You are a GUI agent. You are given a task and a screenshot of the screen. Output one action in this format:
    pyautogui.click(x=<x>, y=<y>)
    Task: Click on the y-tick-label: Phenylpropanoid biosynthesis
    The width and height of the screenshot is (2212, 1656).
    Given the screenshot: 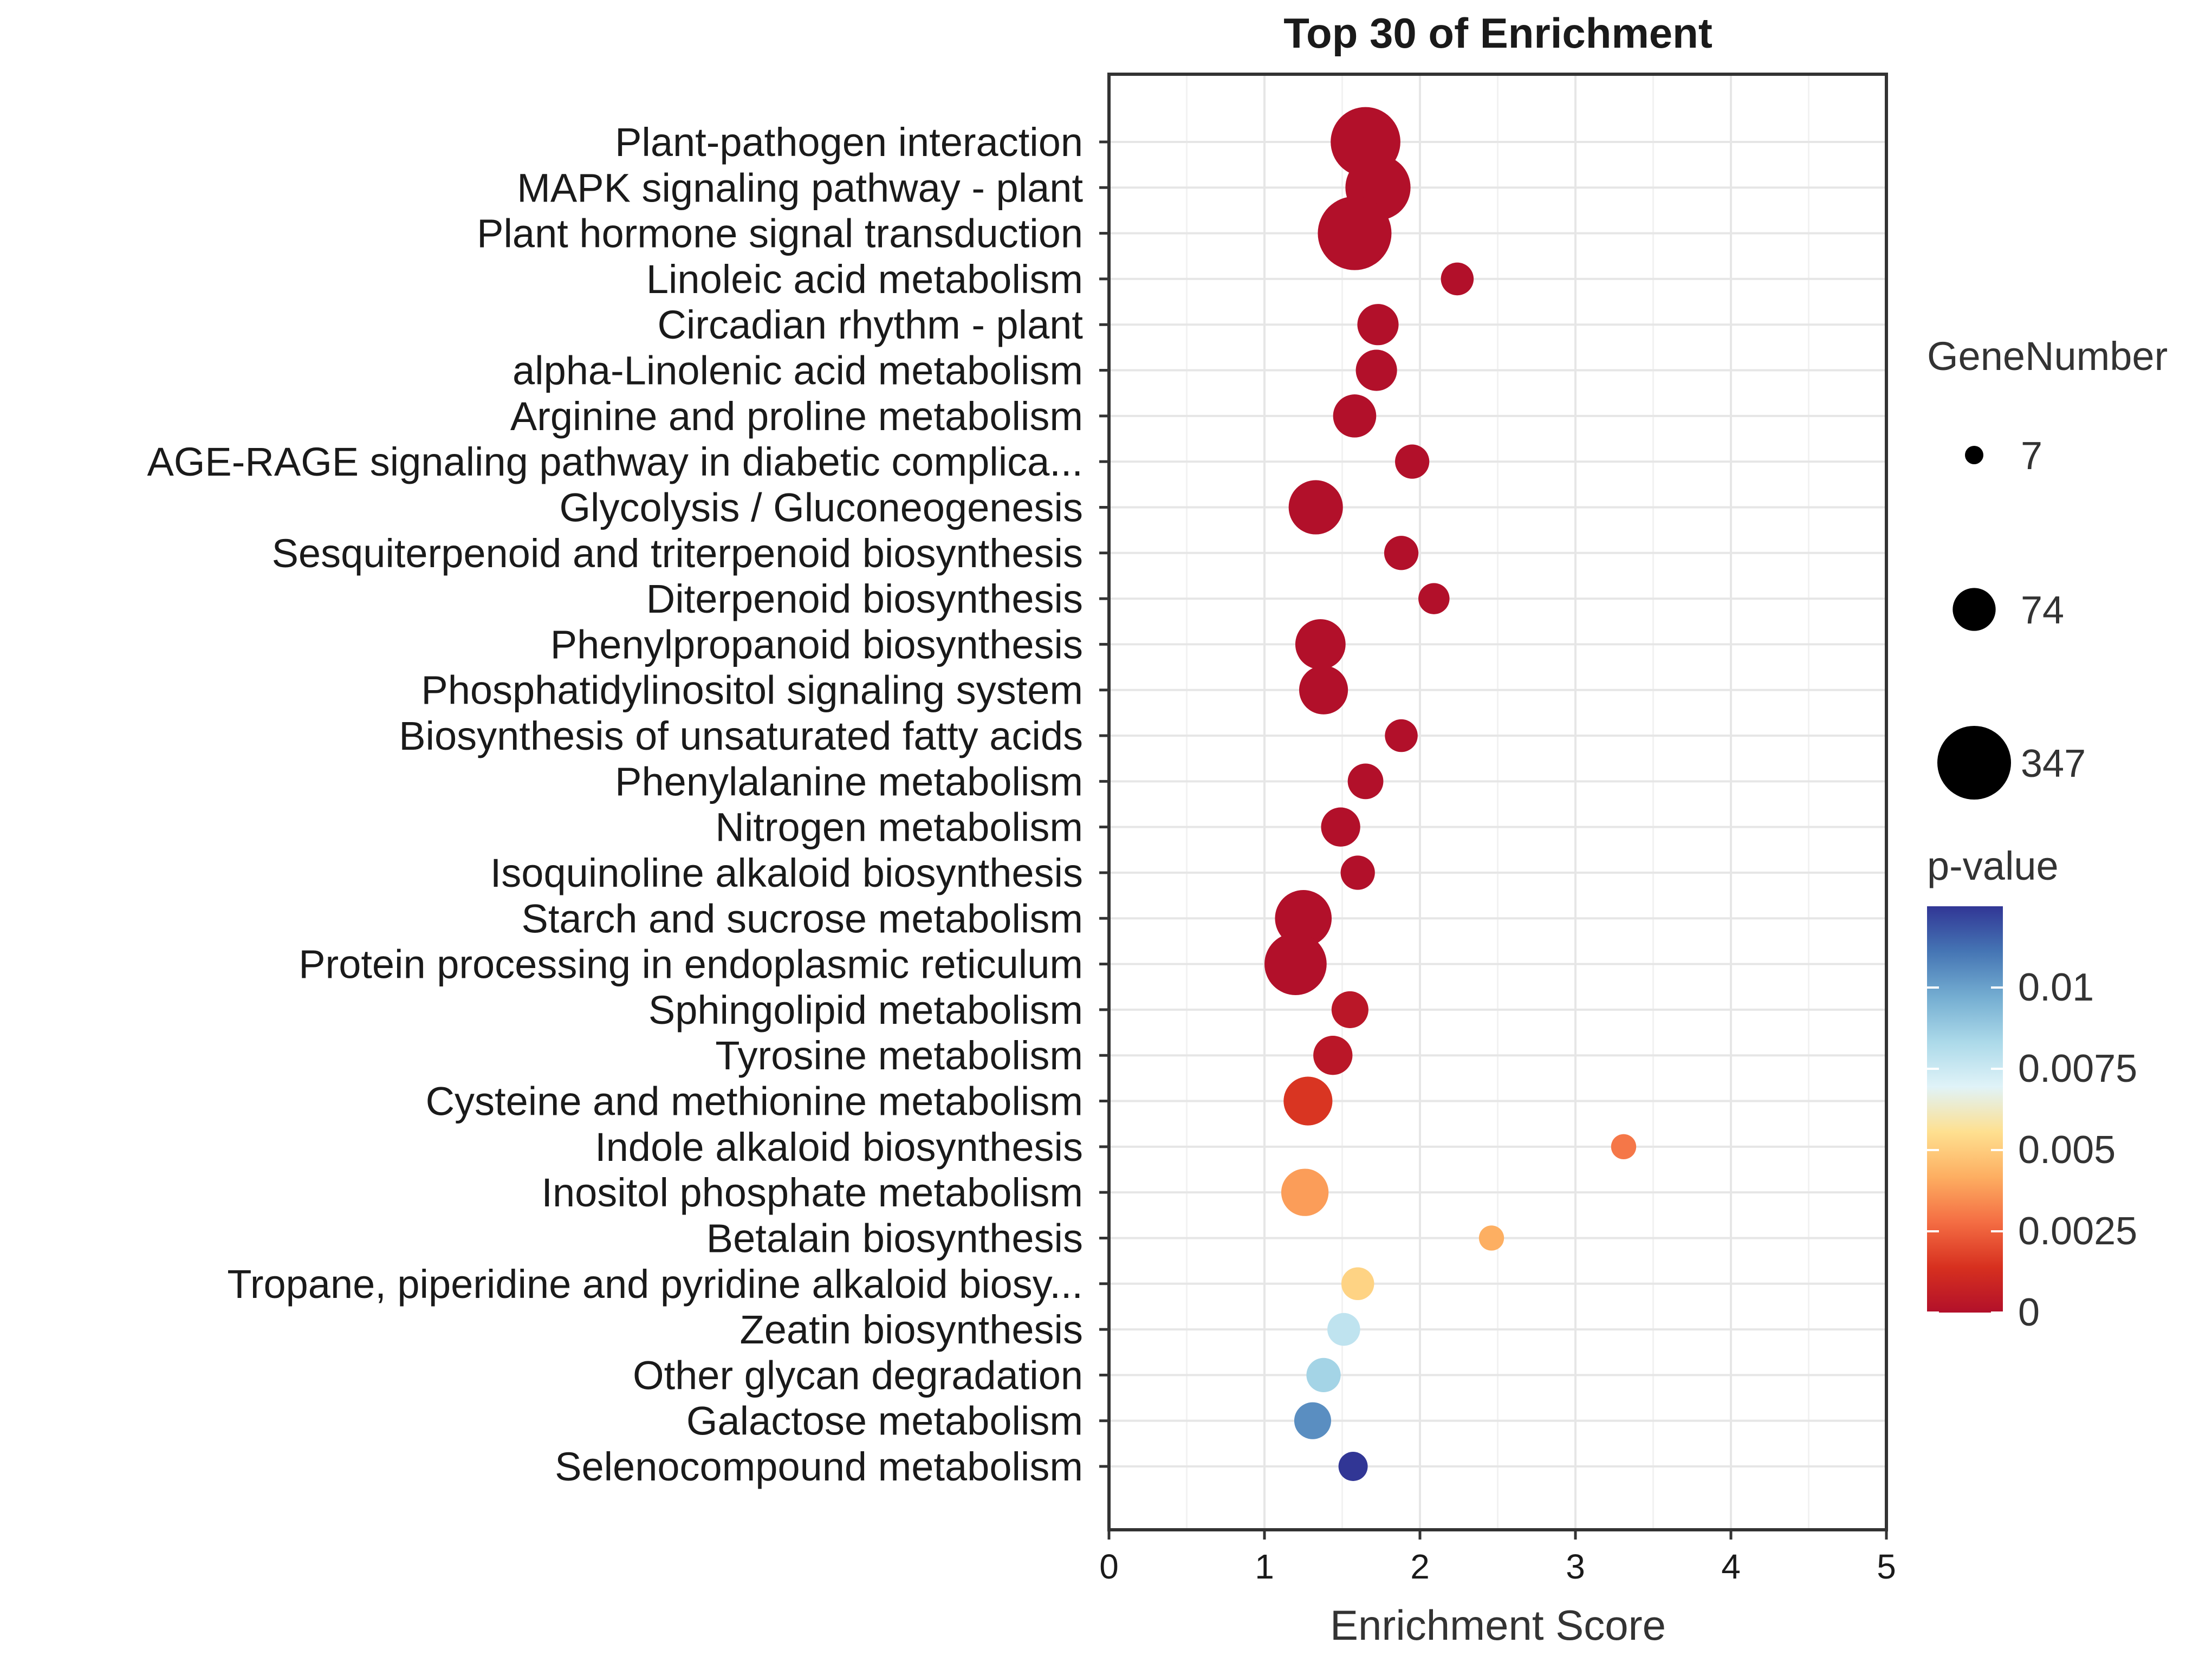 What is the action you would take?
    pyautogui.click(x=816, y=645)
    